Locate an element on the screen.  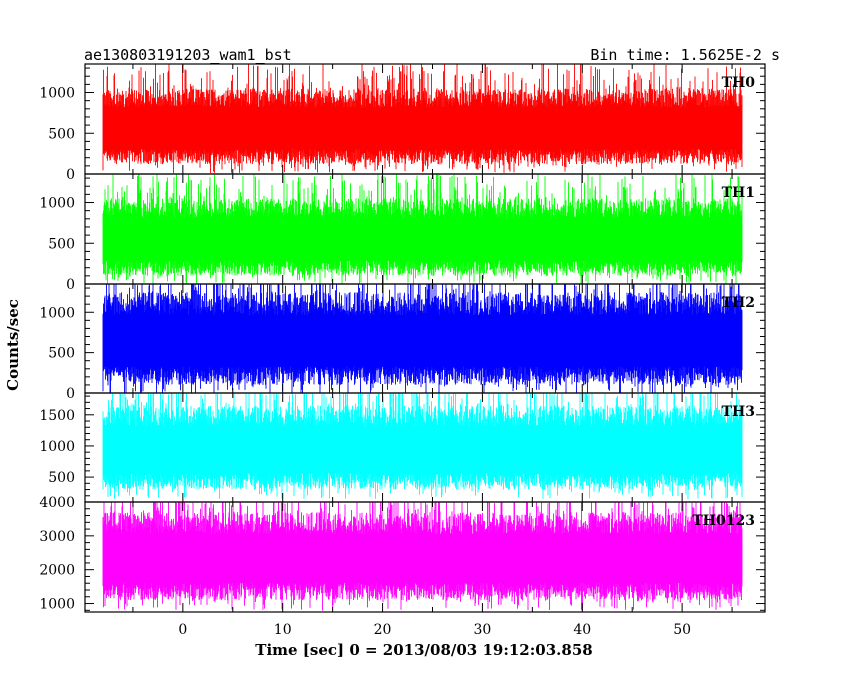
x-axis-title: Time [sec] 0 = 2013/08/03 19:12:03.858 is located at coordinates (423, 650).